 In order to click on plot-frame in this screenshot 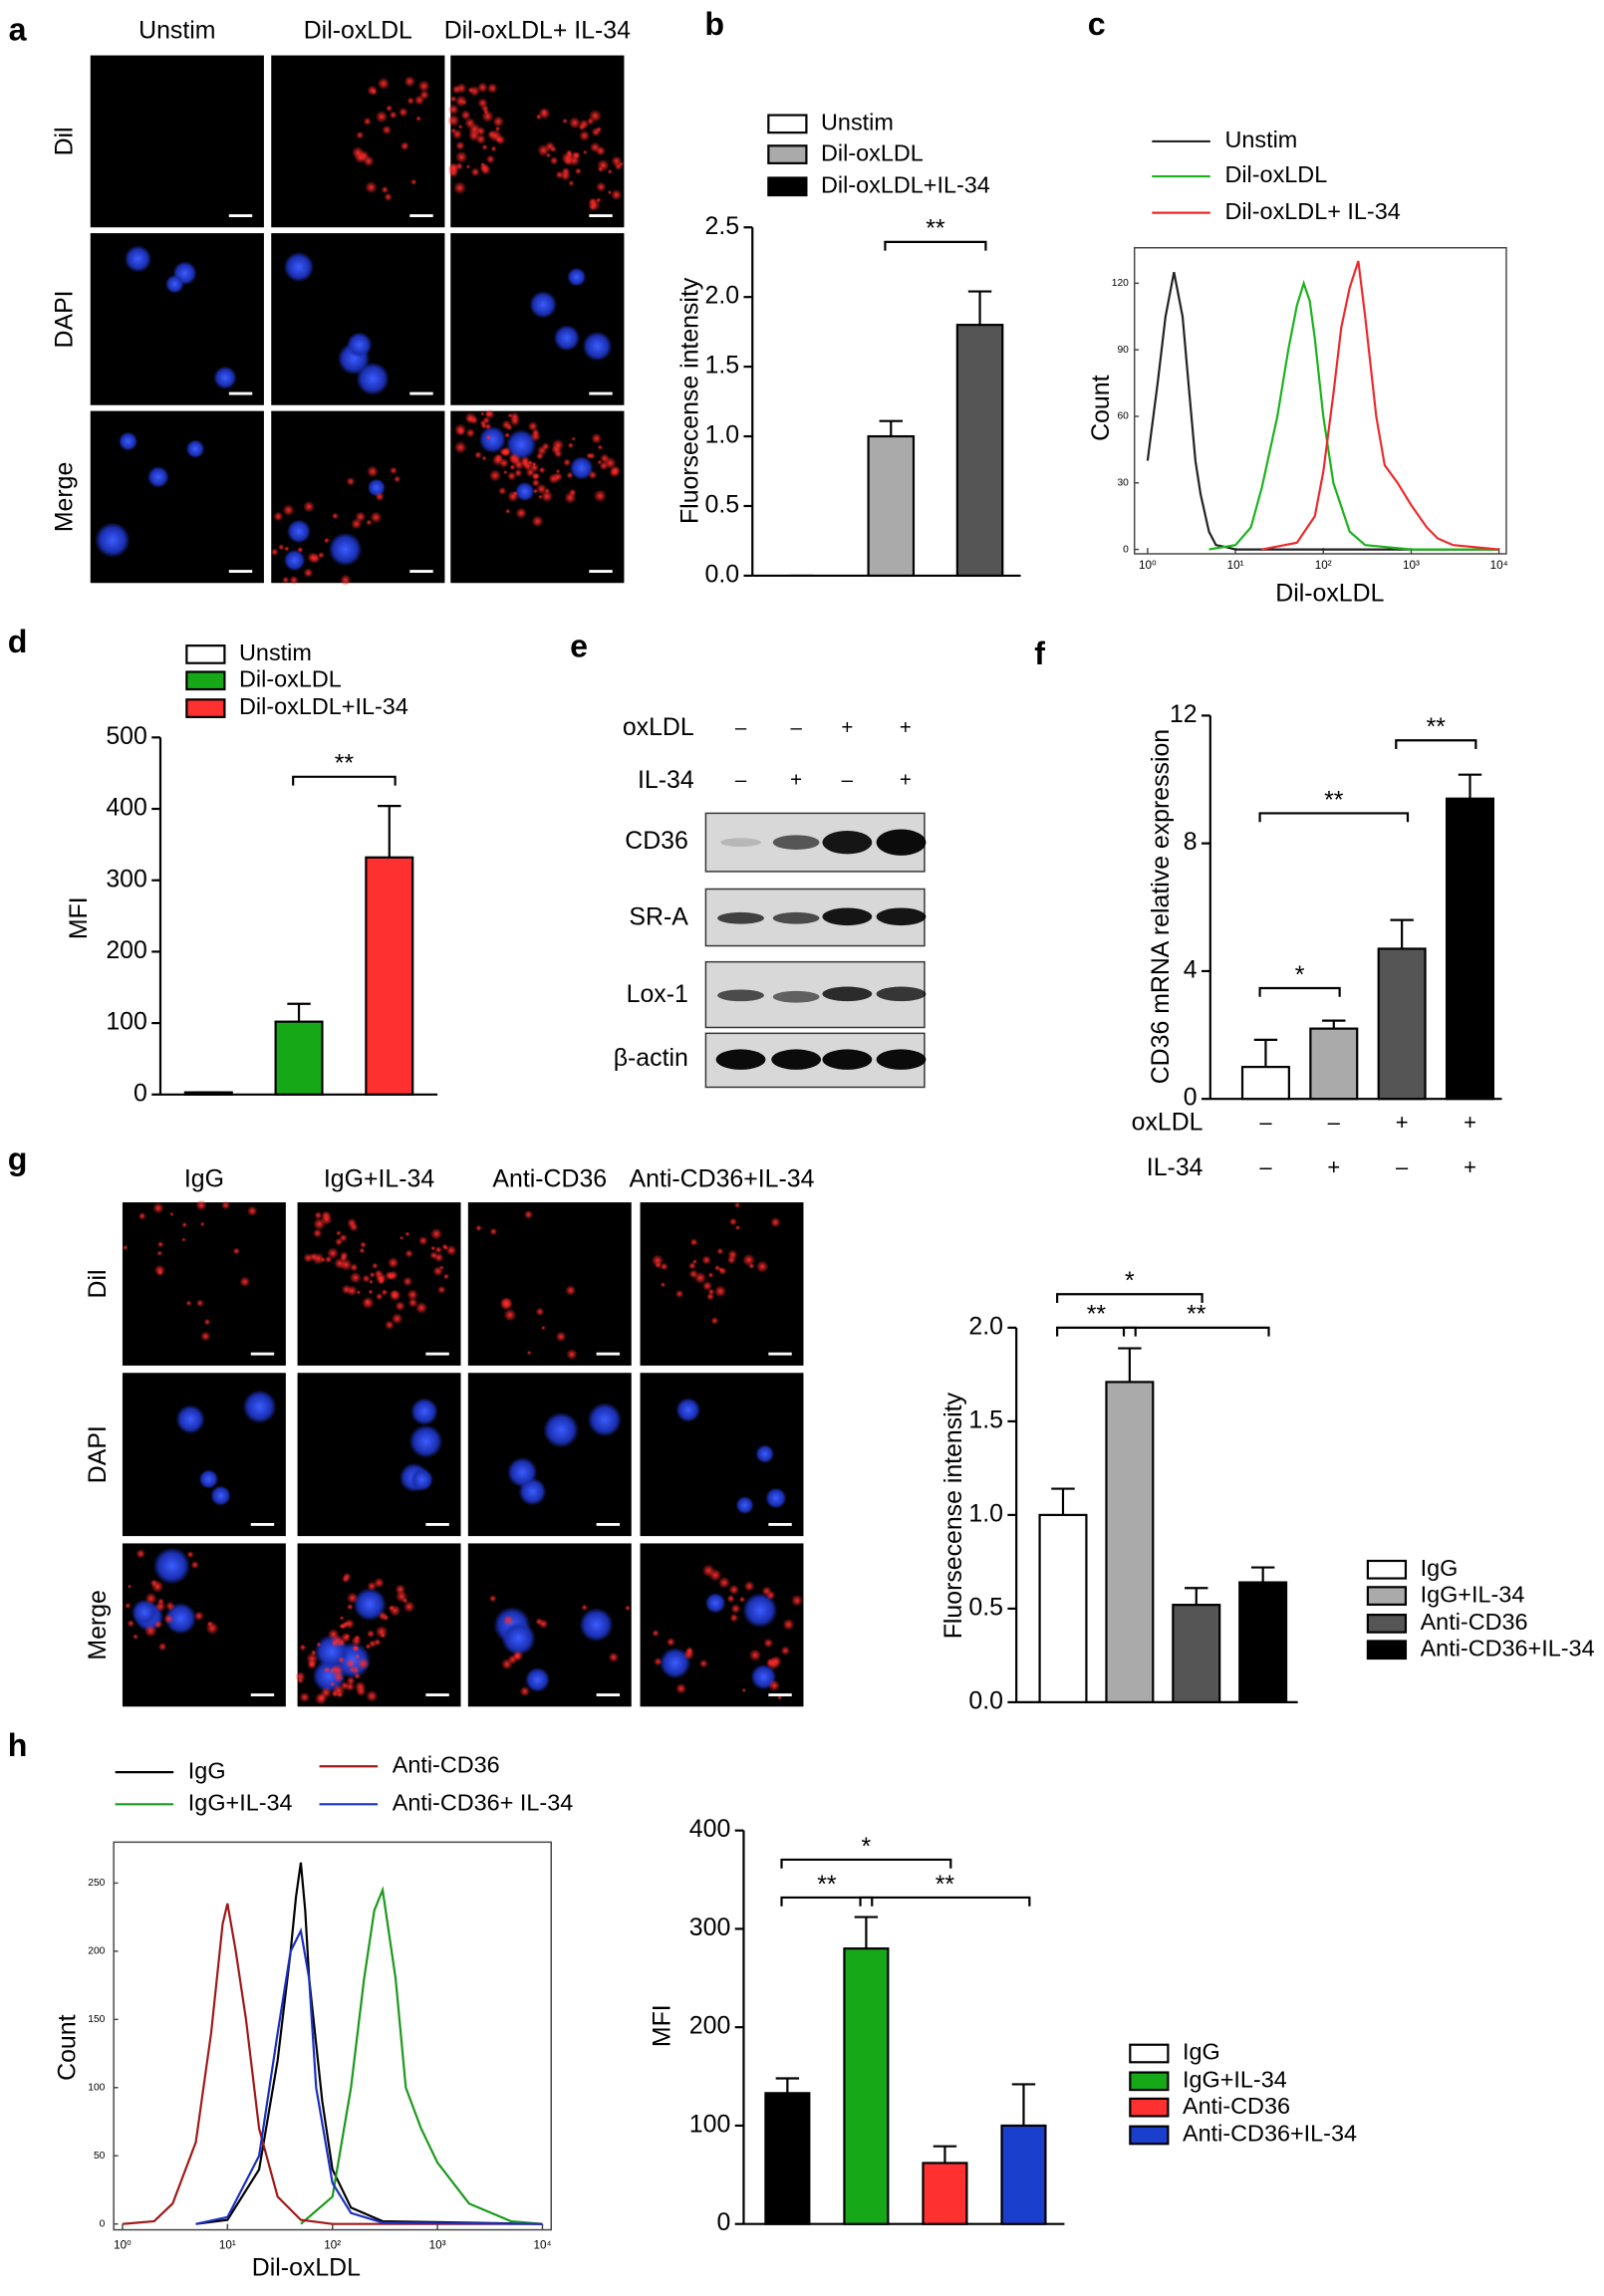, I will do `click(1320, 401)`.